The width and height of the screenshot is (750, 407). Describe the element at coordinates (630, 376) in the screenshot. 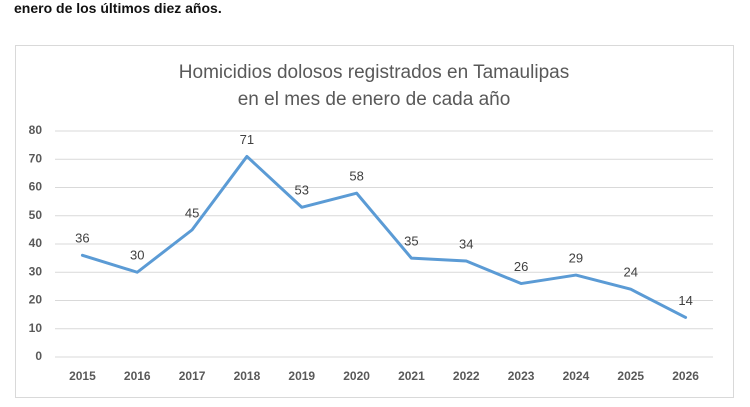

I see `x-tick-label: 2025` at that location.